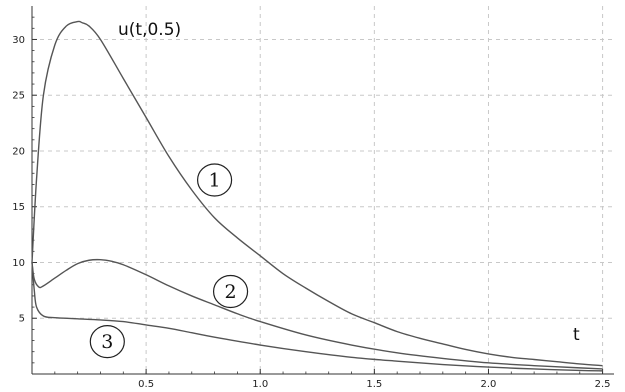  I want to click on y-tick-label-5: 30, so click(18, 40).